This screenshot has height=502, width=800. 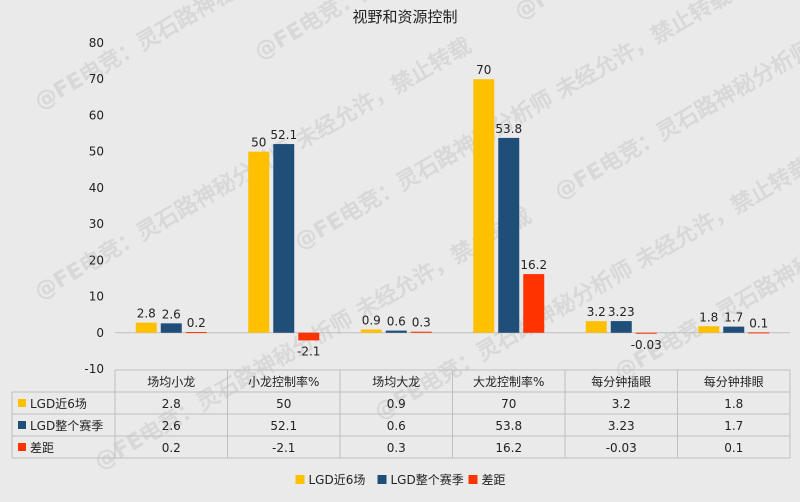 I want to click on chart-title: 视野和资源控制, so click(x=404, y=17).